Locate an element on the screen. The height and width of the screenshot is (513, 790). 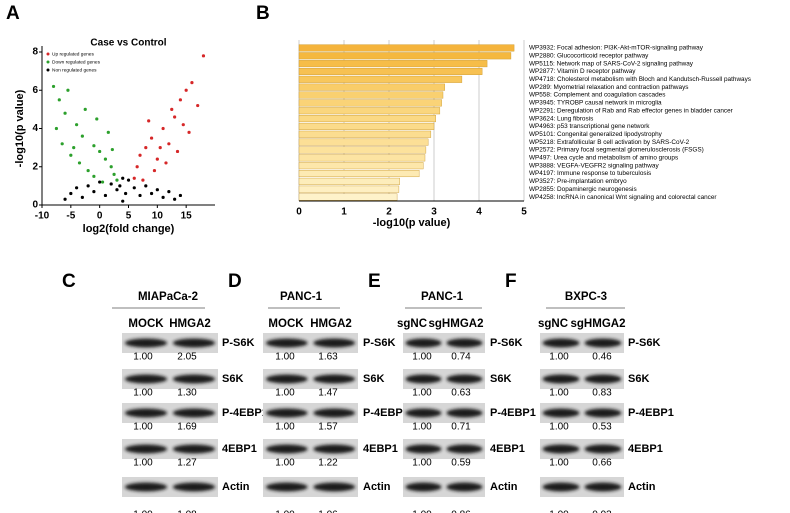
lane-label: sgNC is located at coordinates (553, 324).